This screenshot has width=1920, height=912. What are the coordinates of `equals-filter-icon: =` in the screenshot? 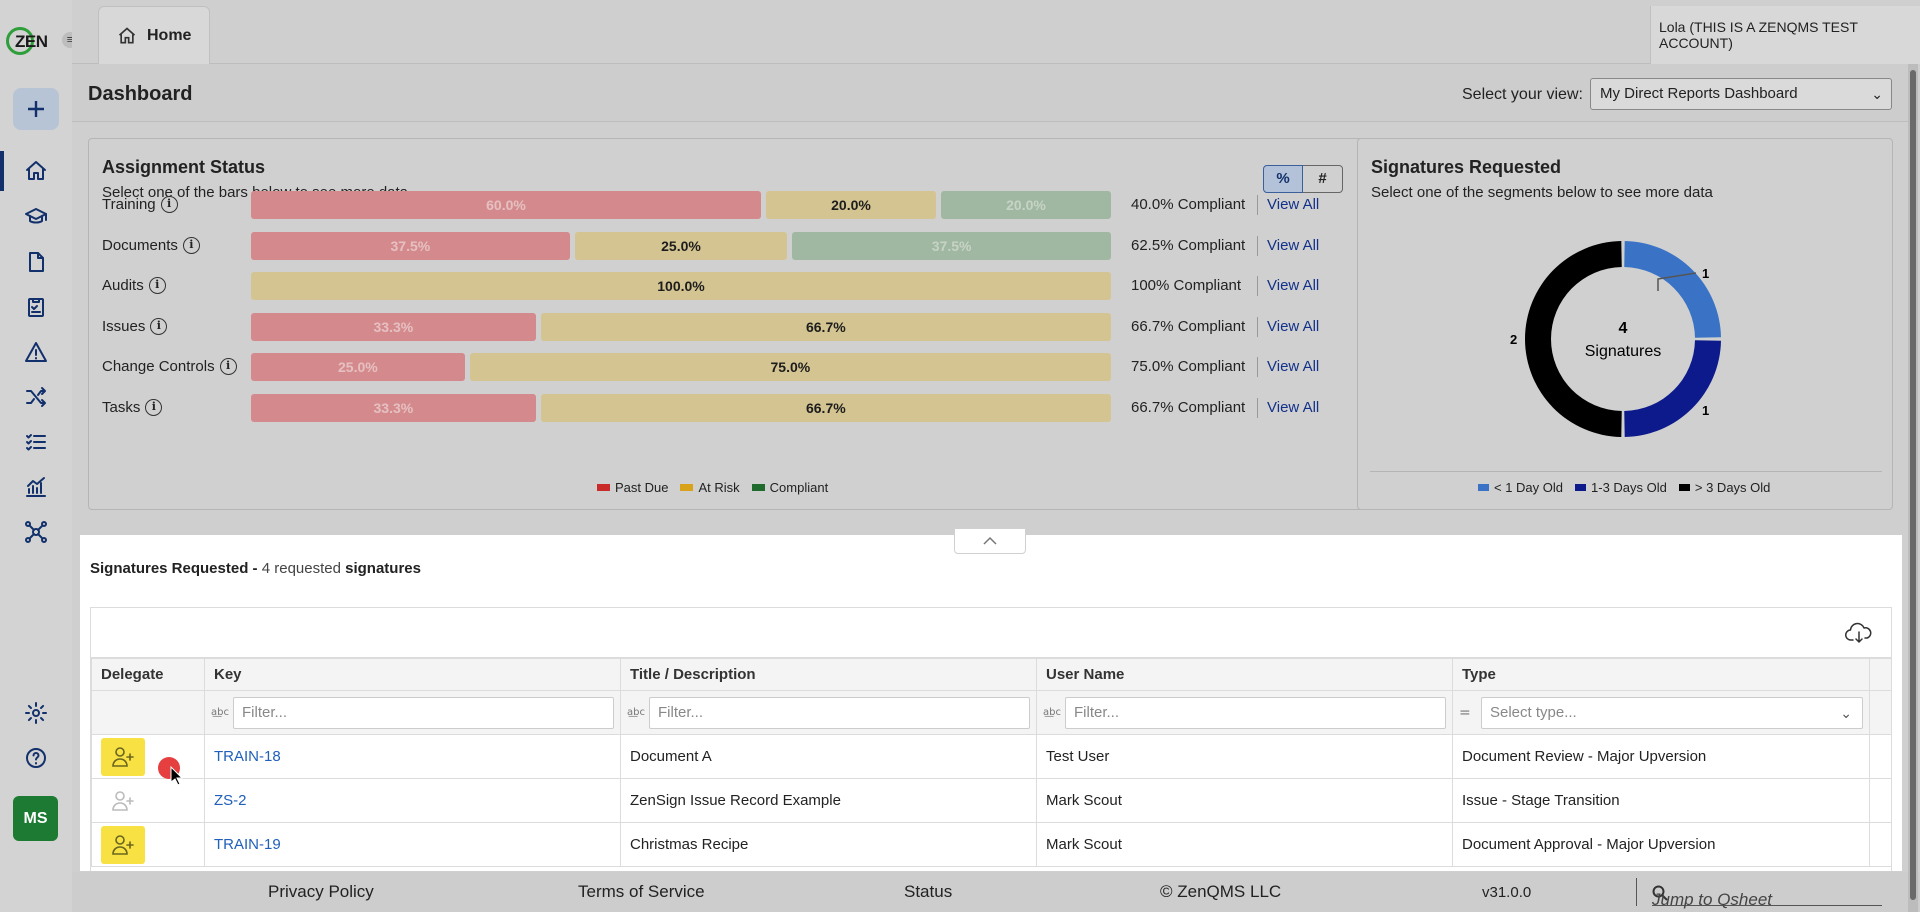 It's located at (1465, 712).